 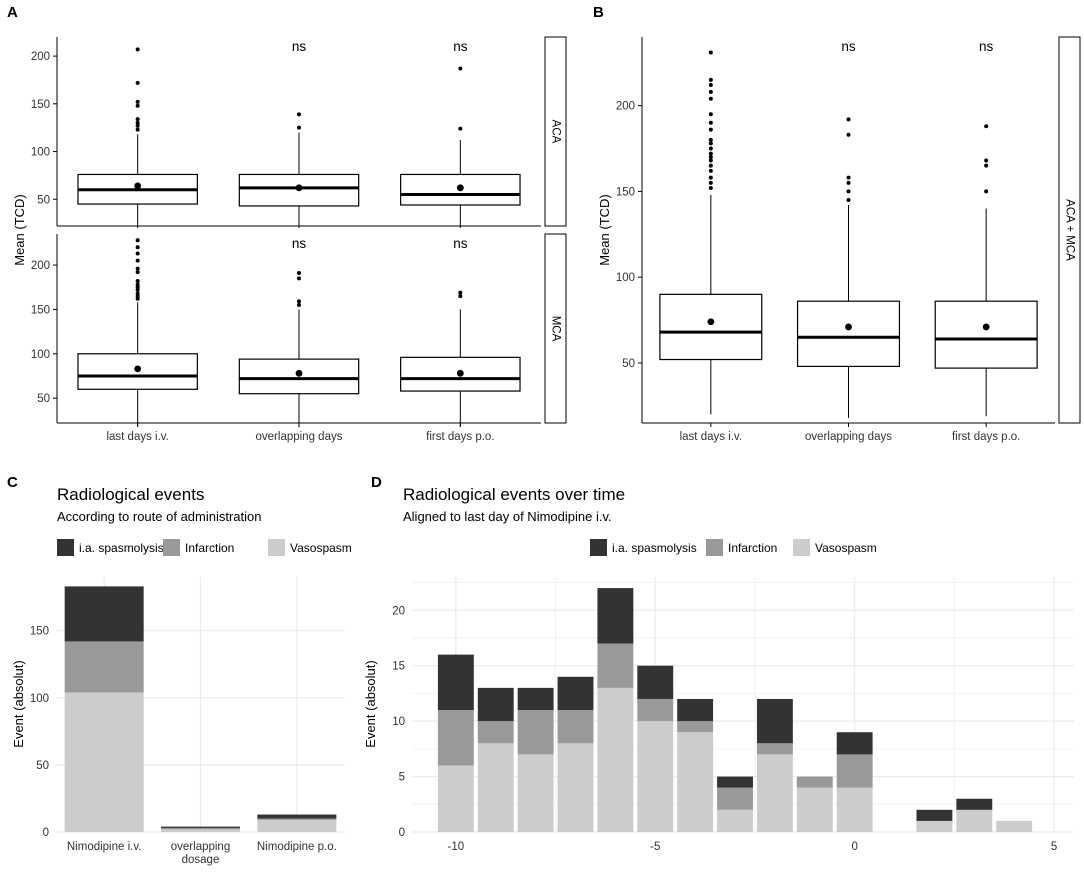 What do you see at coordinates (628, 364) in the screenshot?
I see `y-tick-label: 50` at bounding box center [628, 364].